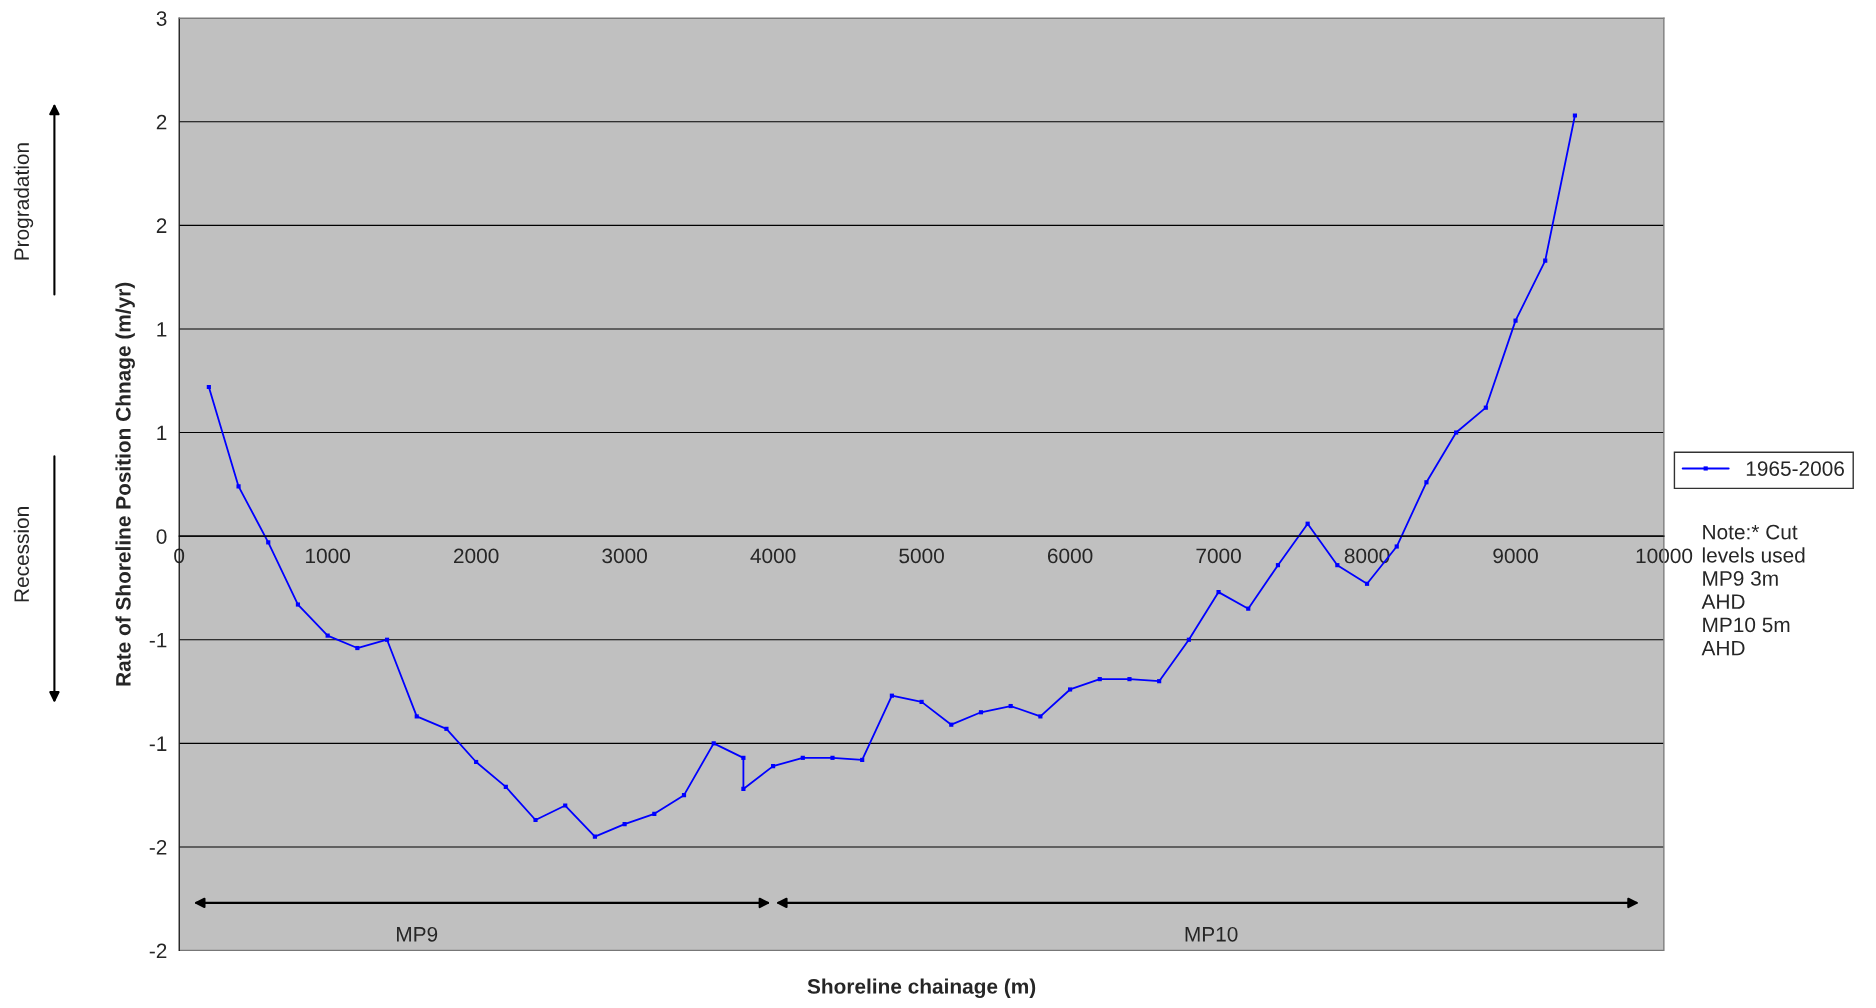 This screenshot has width=1876, height=1008. What do you see at coordinates (161, 536) in the screenshot?
I see `y-tick-label: 0` at bounding box center [161, 536].